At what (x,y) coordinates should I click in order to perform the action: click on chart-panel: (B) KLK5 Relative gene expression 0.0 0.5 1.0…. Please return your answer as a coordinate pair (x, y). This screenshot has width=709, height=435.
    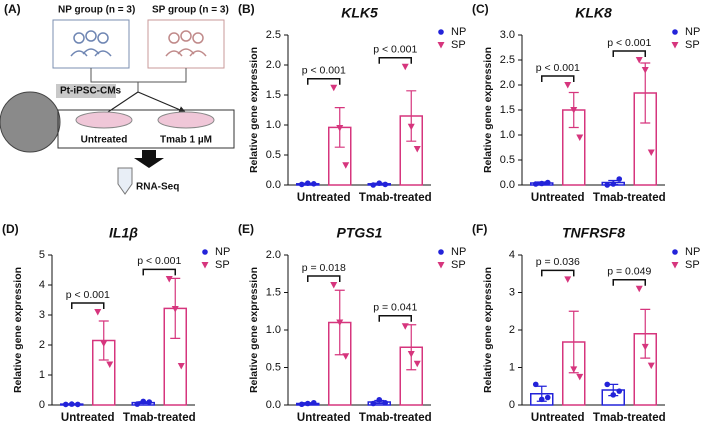
    Looking at the image, I should click on (352, 103).